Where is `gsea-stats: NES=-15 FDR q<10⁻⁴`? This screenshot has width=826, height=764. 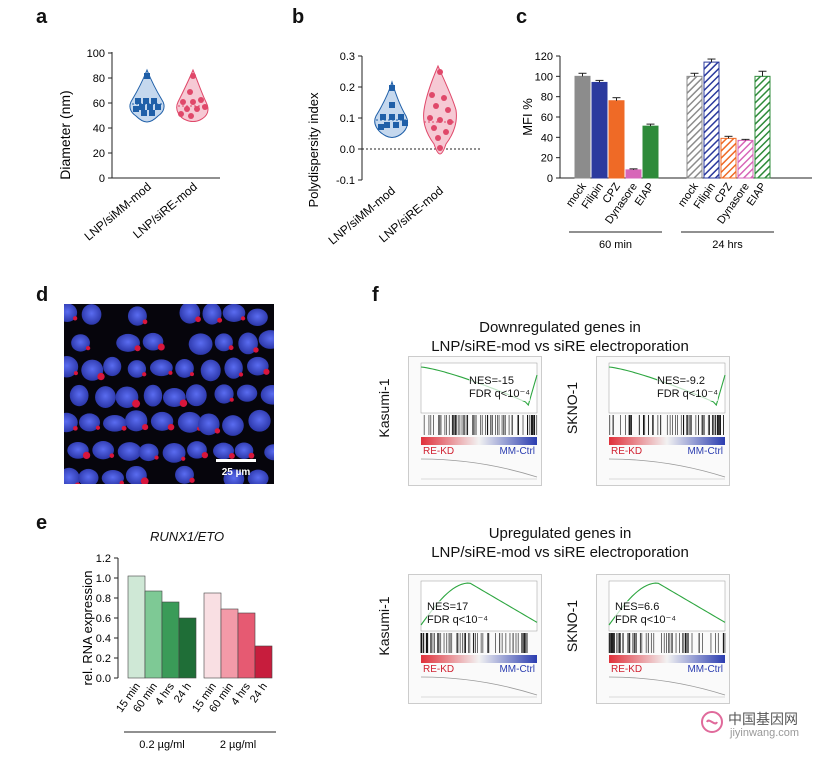
gsea-stats: NES=-15 FDR q<10⁻⁴ is located at coordinates (499, 388).